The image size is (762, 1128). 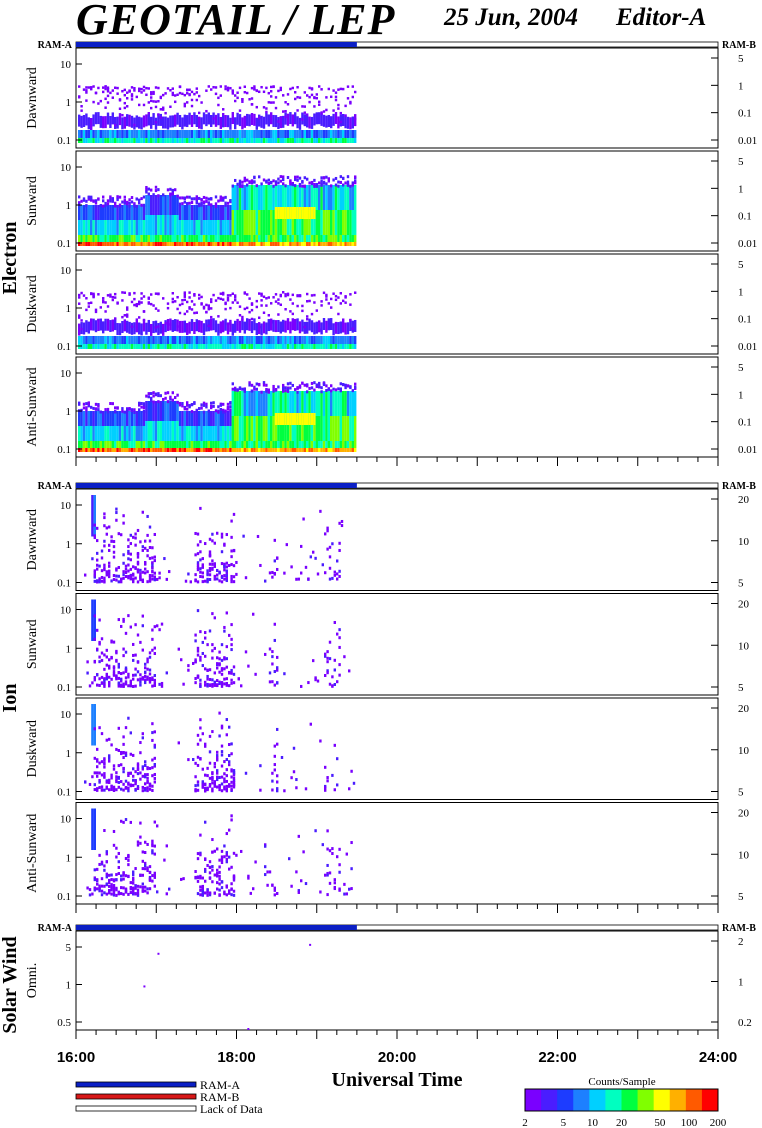 What do you see at coordinates (32, 644) in the screenshot?
I see `panel-label: Sunward` at bounding box center [32, 644].